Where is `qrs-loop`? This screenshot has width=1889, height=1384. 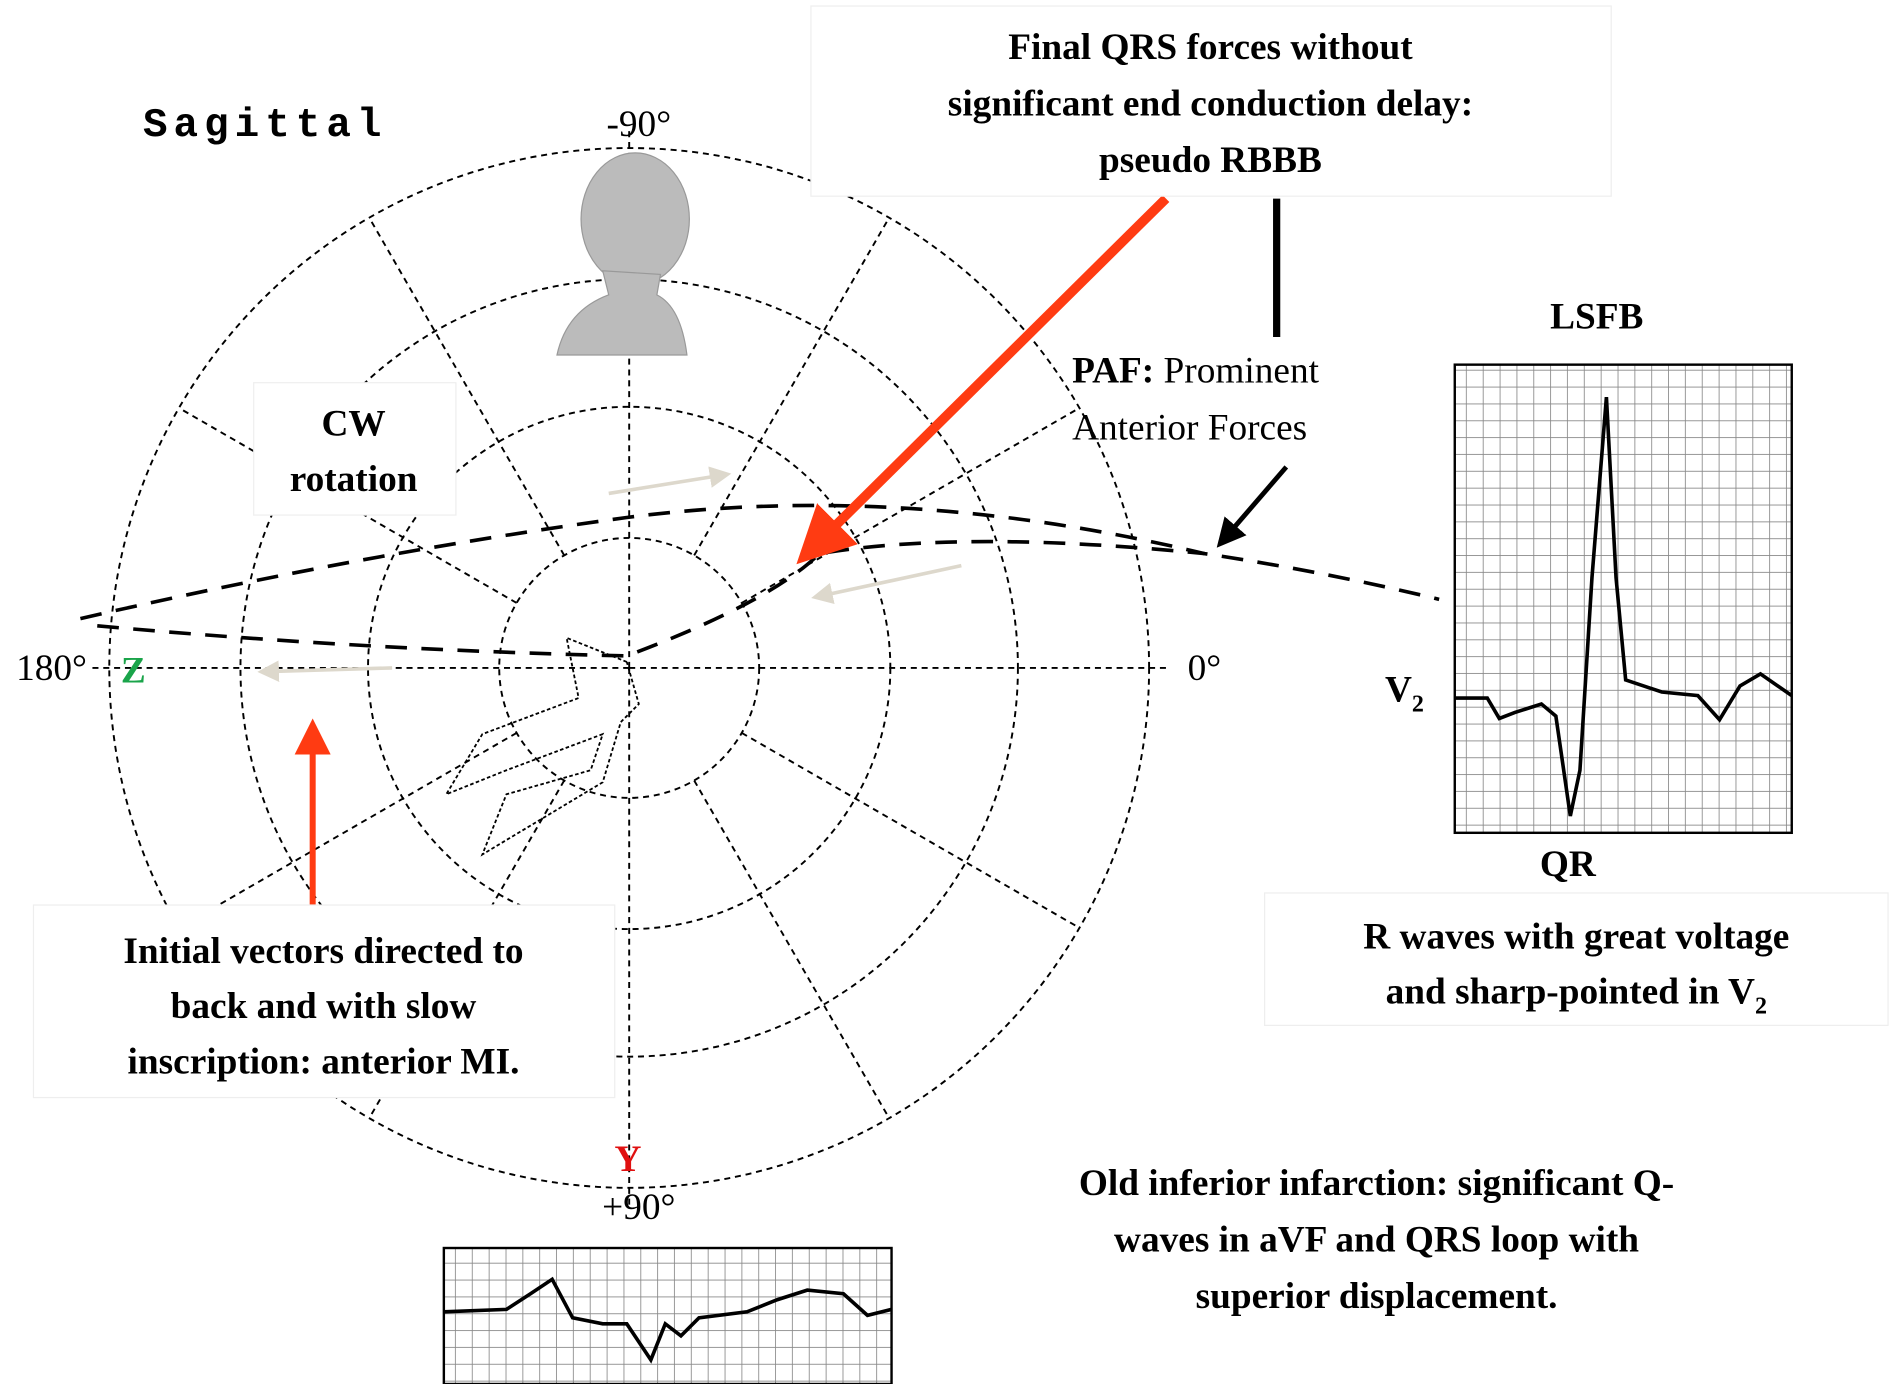 qrs-loop is located at coordinates (759, 580).